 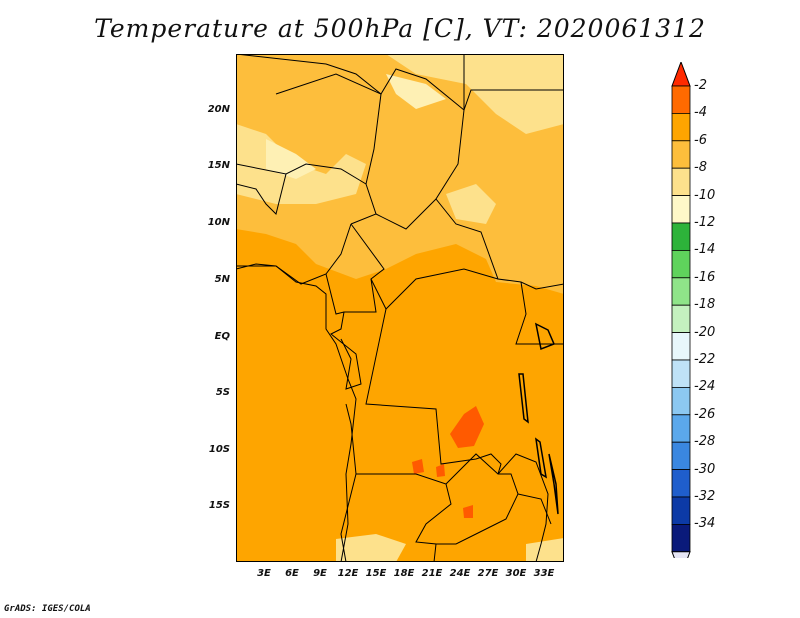 What do you see at coordinates (219, 449) in the screenshot?
I see `lat-label-10s: 10S` at bounding box center [219, 449].